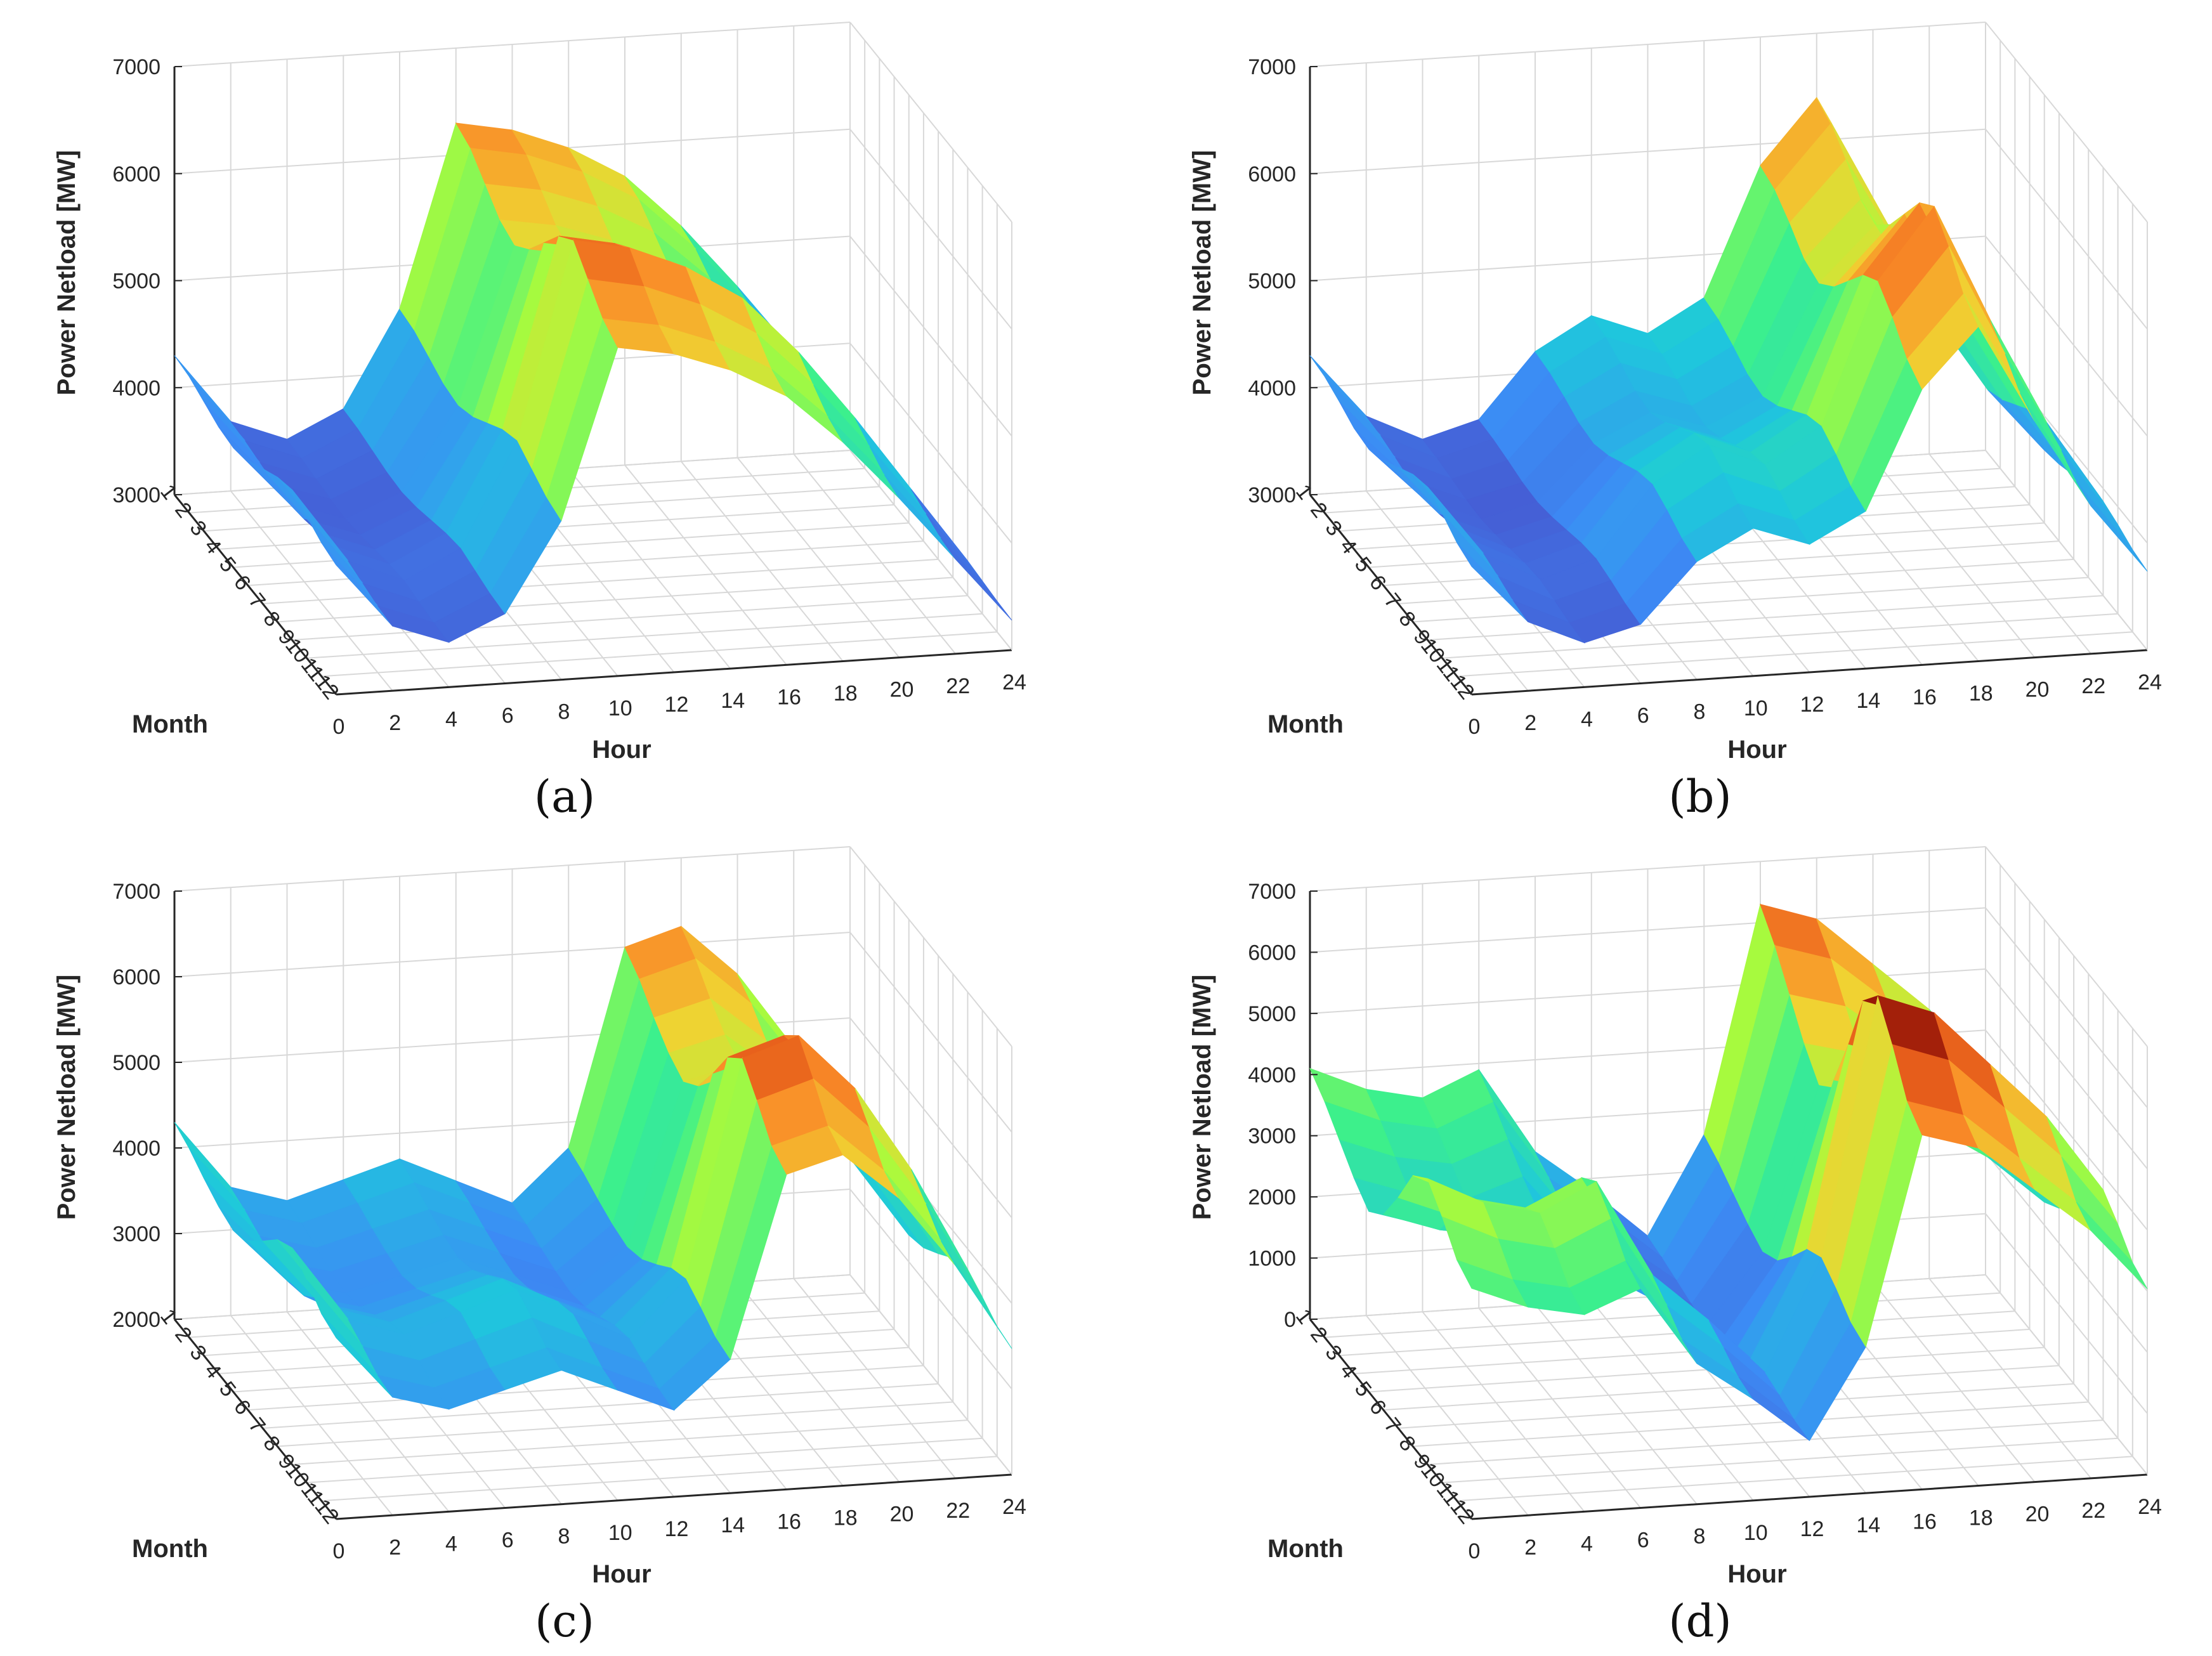 The image size is (2212, 1656). Describe the element at coordinates (593, 382) in the screenshot. I see `surface-a` at that location.